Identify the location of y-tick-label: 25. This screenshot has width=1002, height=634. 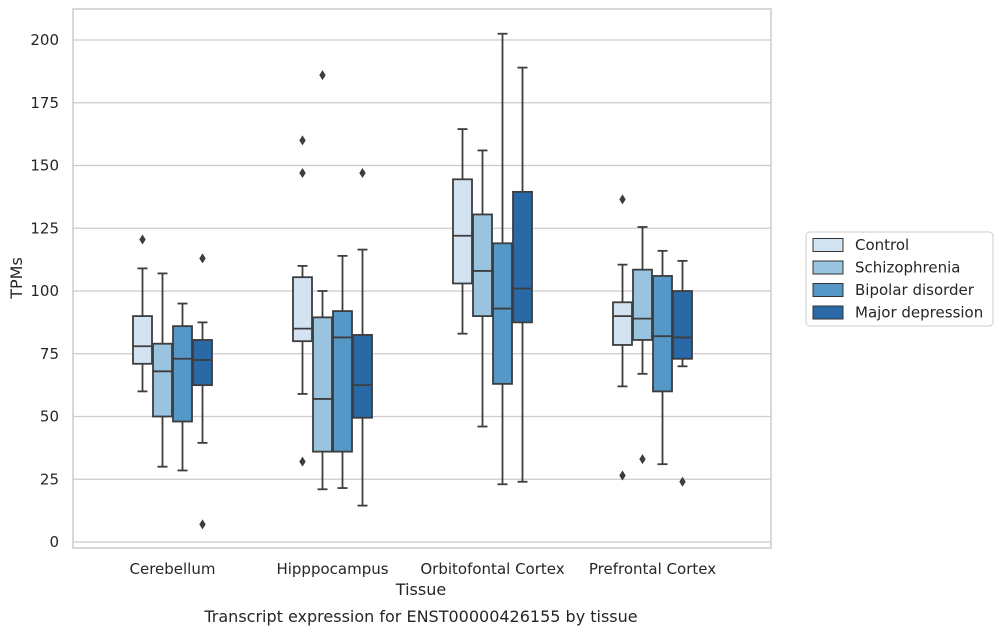
(49, 479).